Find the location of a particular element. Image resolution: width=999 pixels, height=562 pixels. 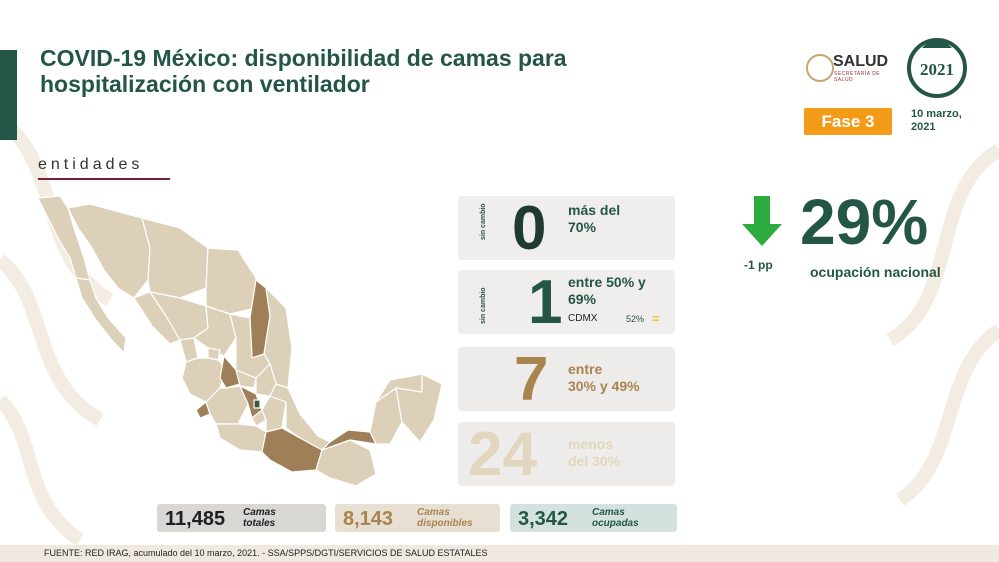

stat-number: 11,485 is located at coordinates (195, 519).